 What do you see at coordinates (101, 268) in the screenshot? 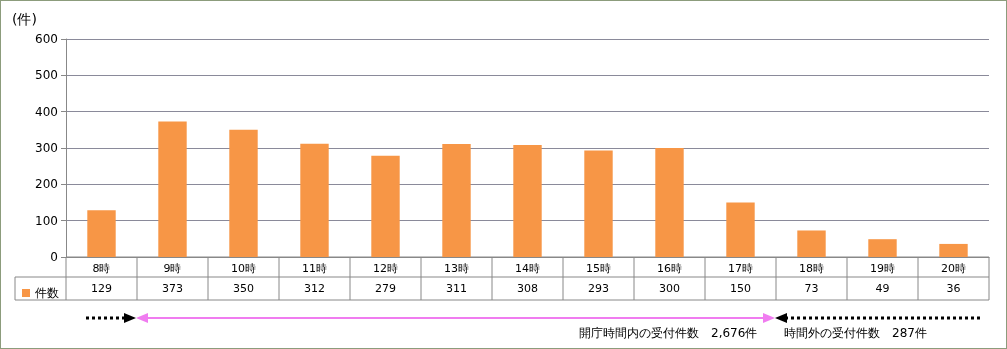
I see `x-tick-label: 8時` at bounding box center [101, 268].